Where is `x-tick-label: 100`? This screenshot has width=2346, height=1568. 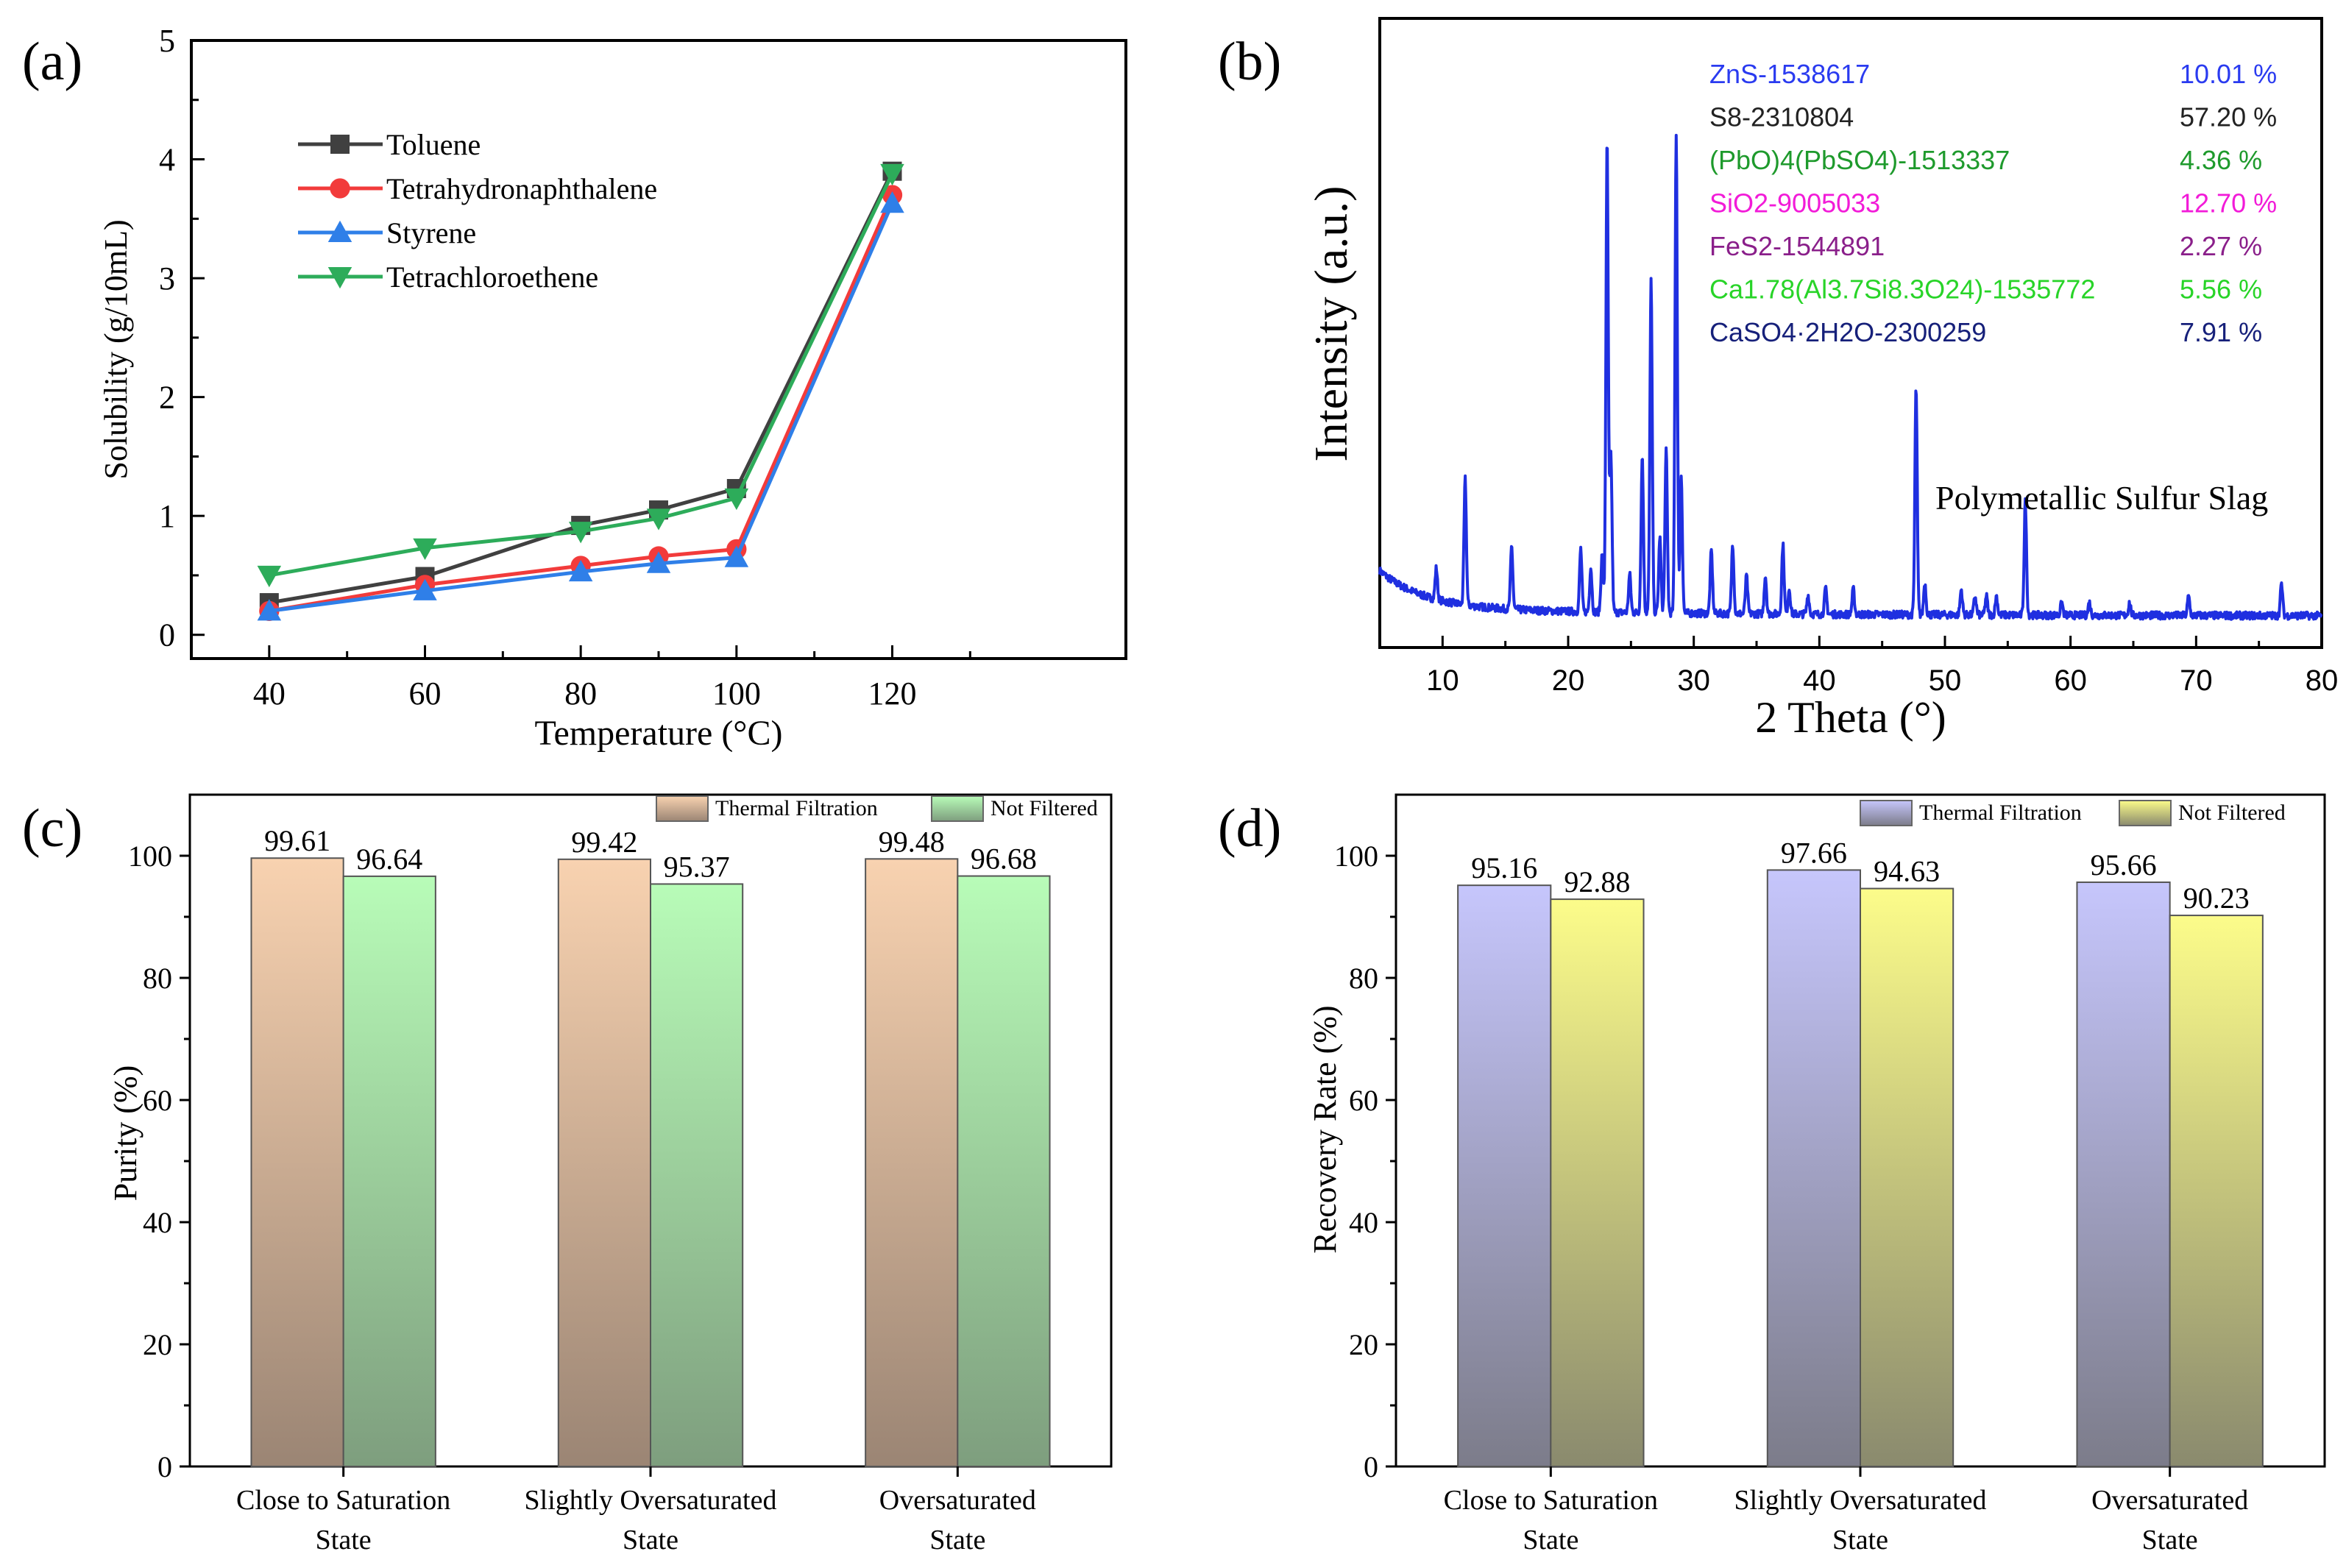
x-tick-label: 100 is located at coordinates (736, 693).